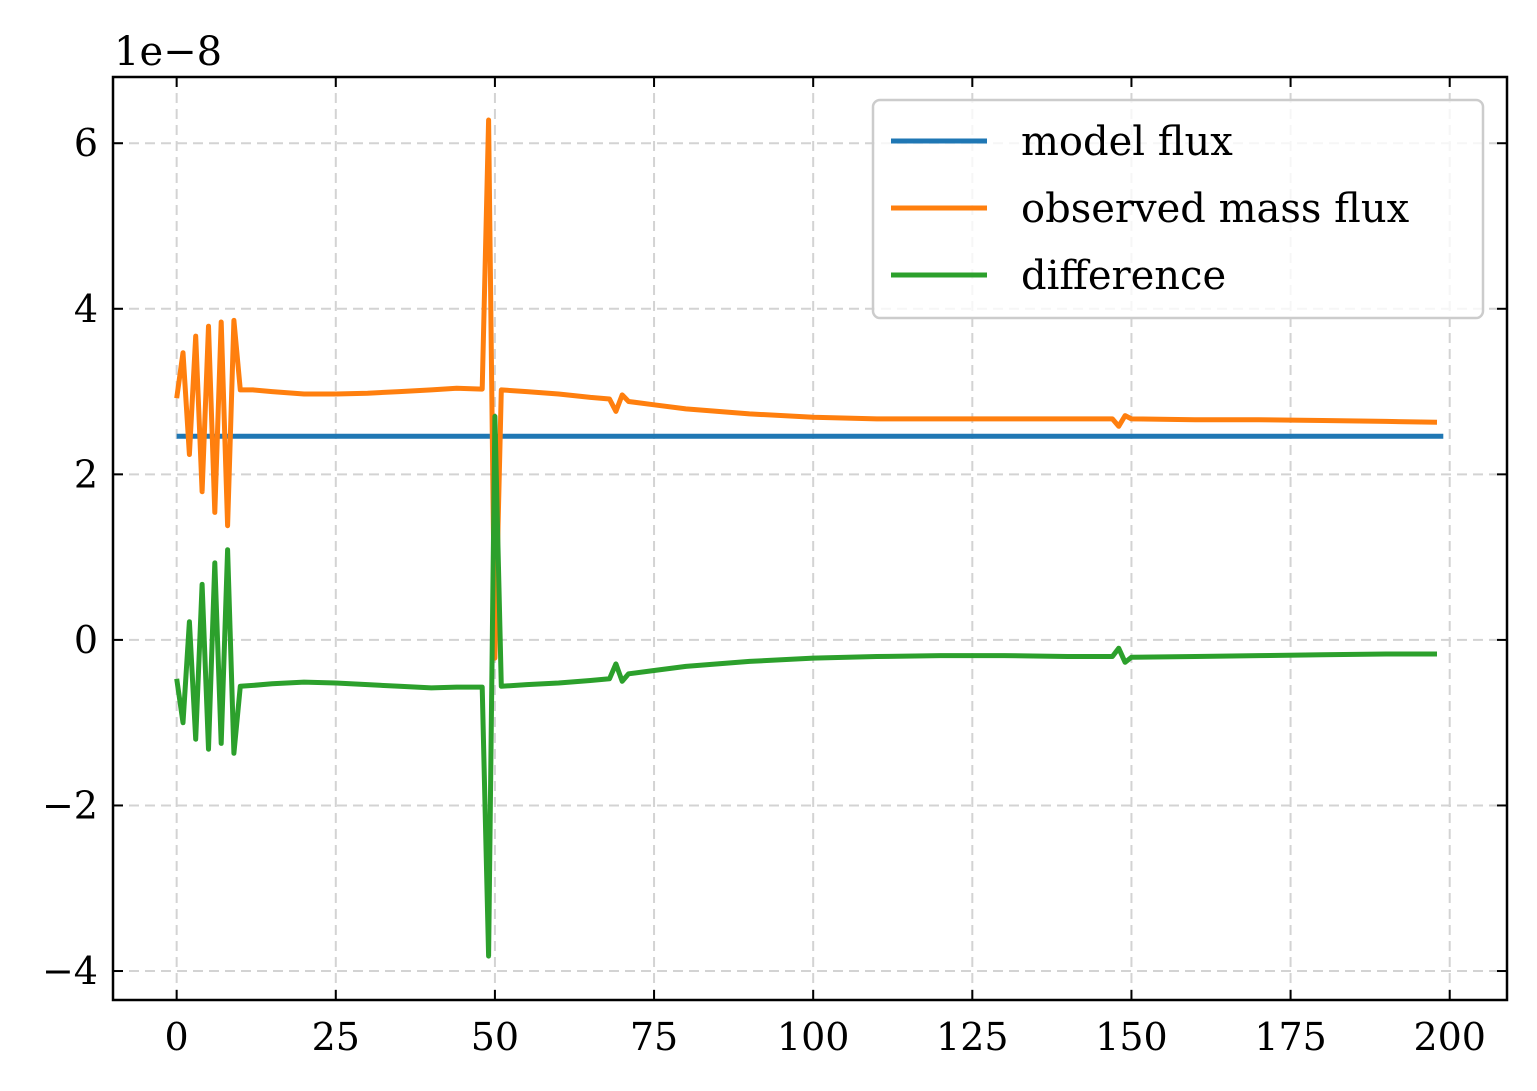 The width and height of the screenshot is (1537, 1091). What do you see at coordinates (70, 805) in the screenshot?
I see `y-tick-label: −2` at bounding box center [70, 805].